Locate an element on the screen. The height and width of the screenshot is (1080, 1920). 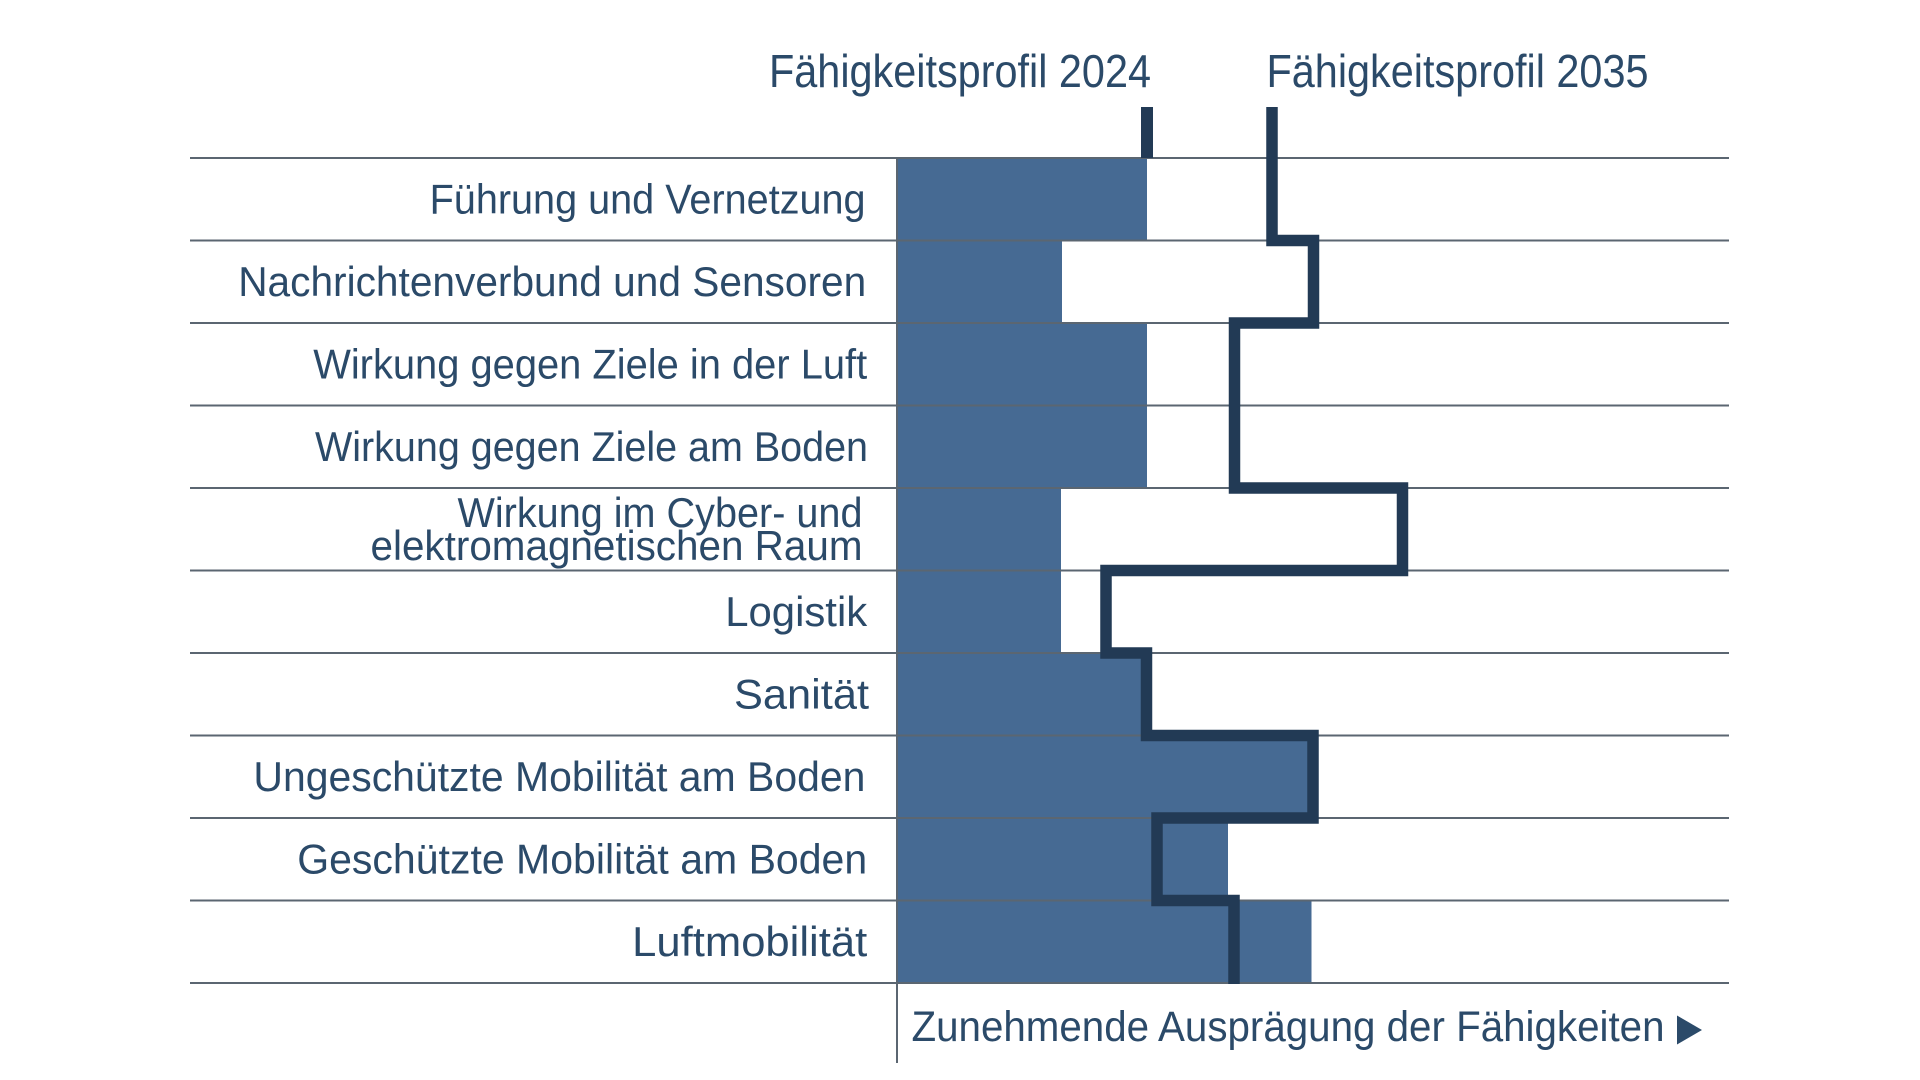
svg-text: Führung und Vernetzung is located at coordinates (648, 199).